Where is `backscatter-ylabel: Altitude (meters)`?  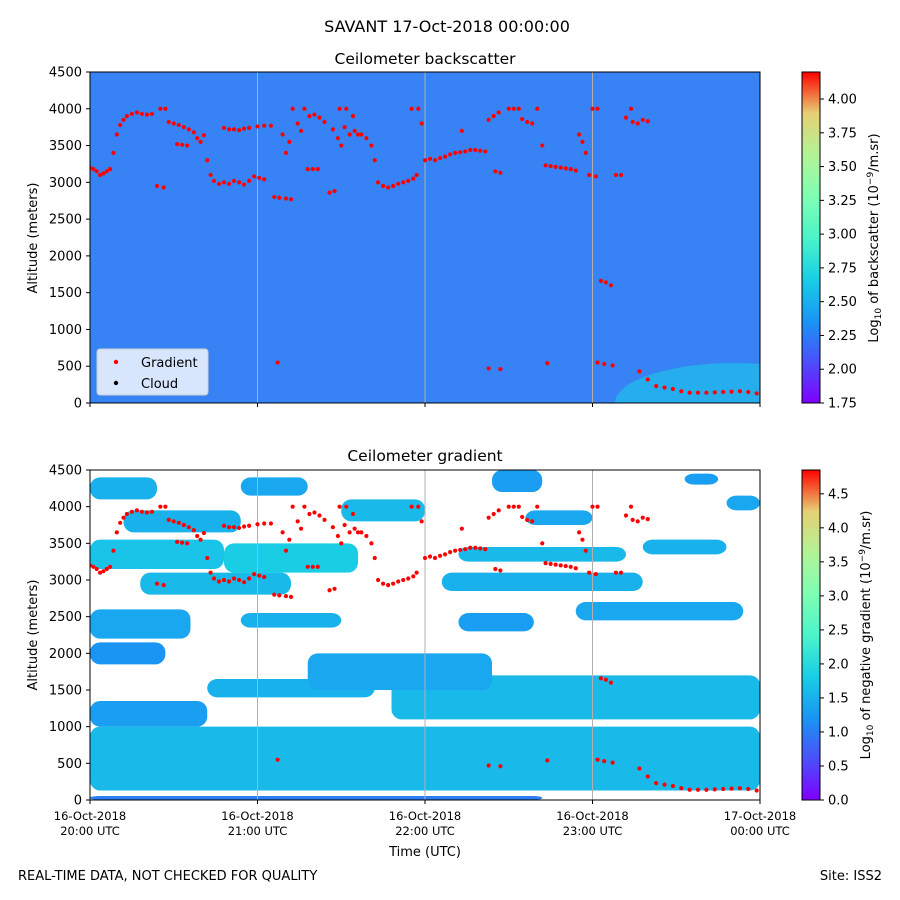 backscatter-ylabel: Altitude (meters) is located at coordinates (33, 238).